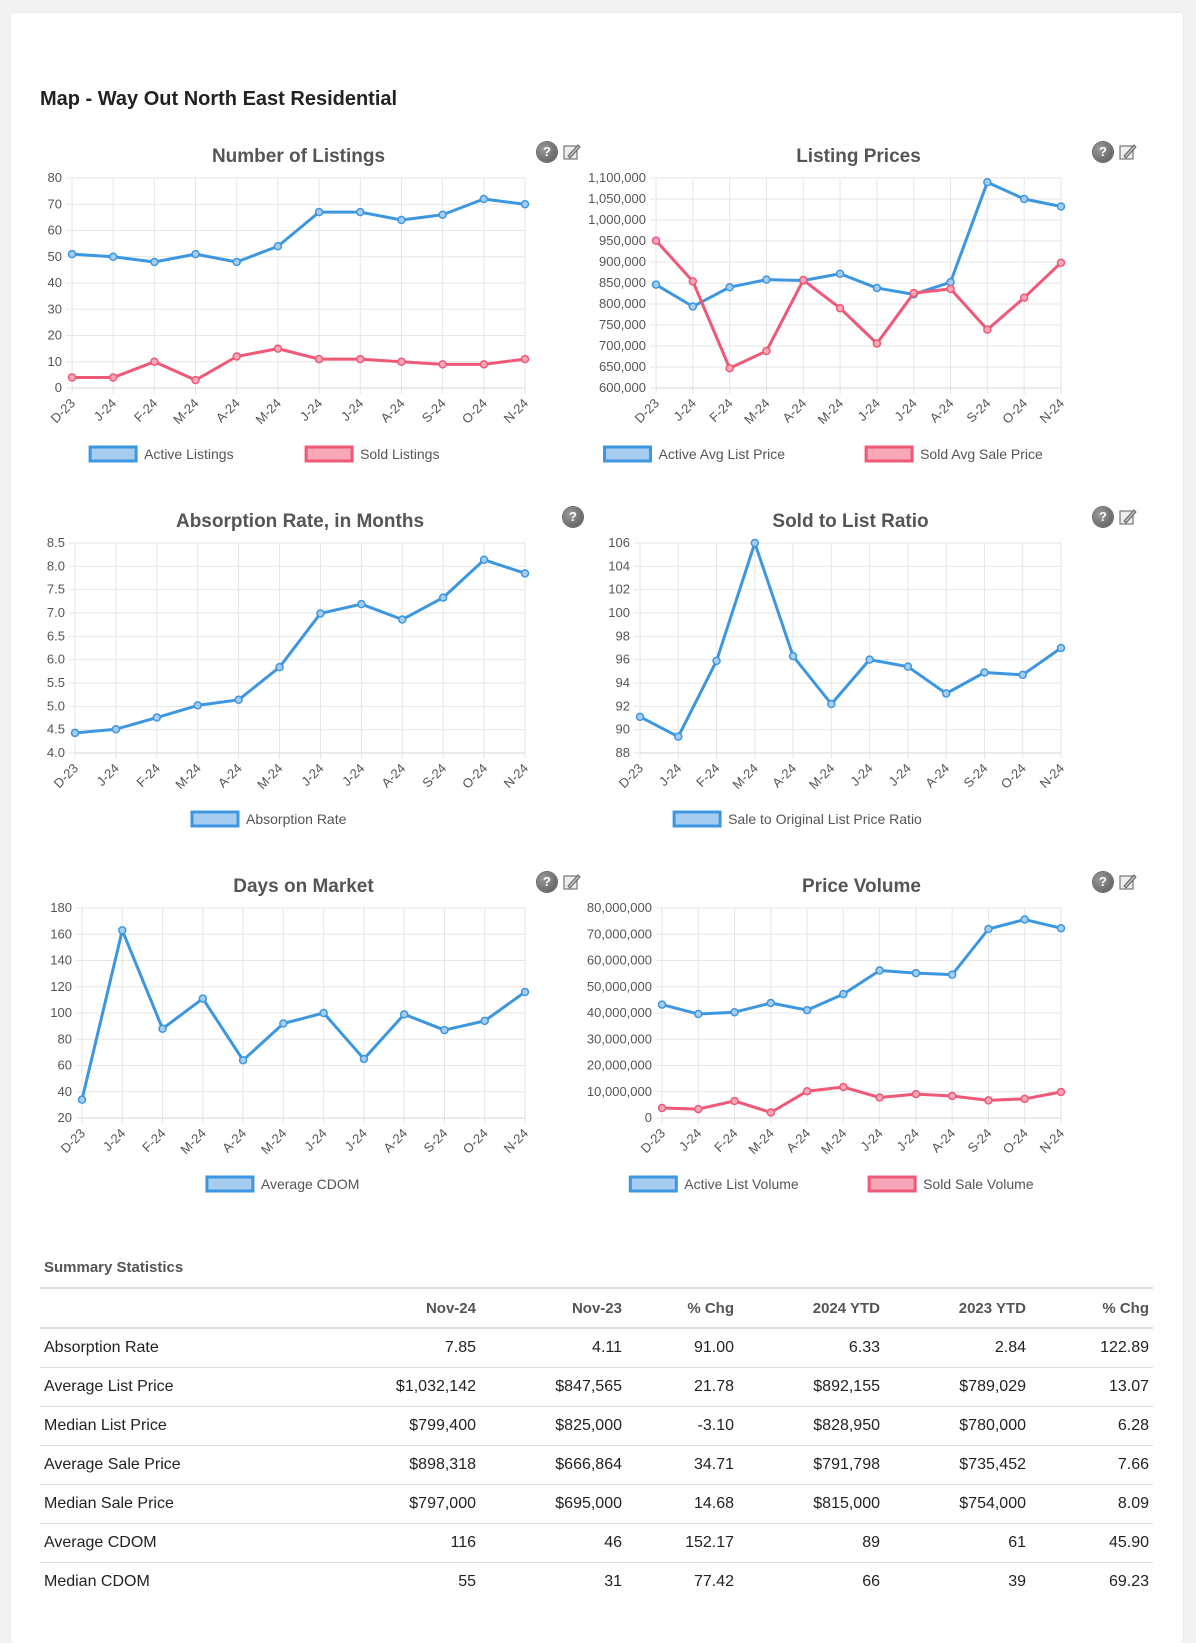  I want to click on table-cell: 39, so click(1017, 1581).